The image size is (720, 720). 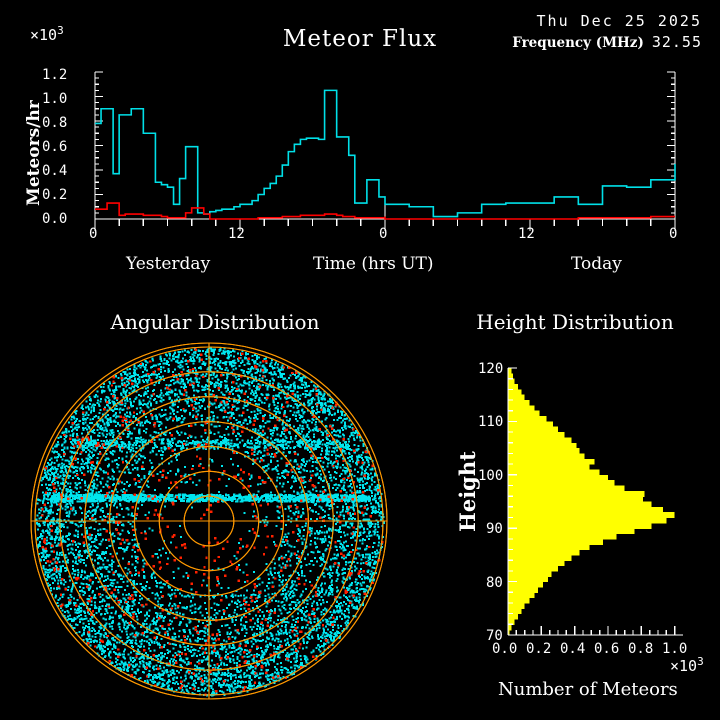 What do you see at coordinates (684, 666) in the screenshot?
I see `height-x-exponent-base: ×10` at bounding box center [684, 666].